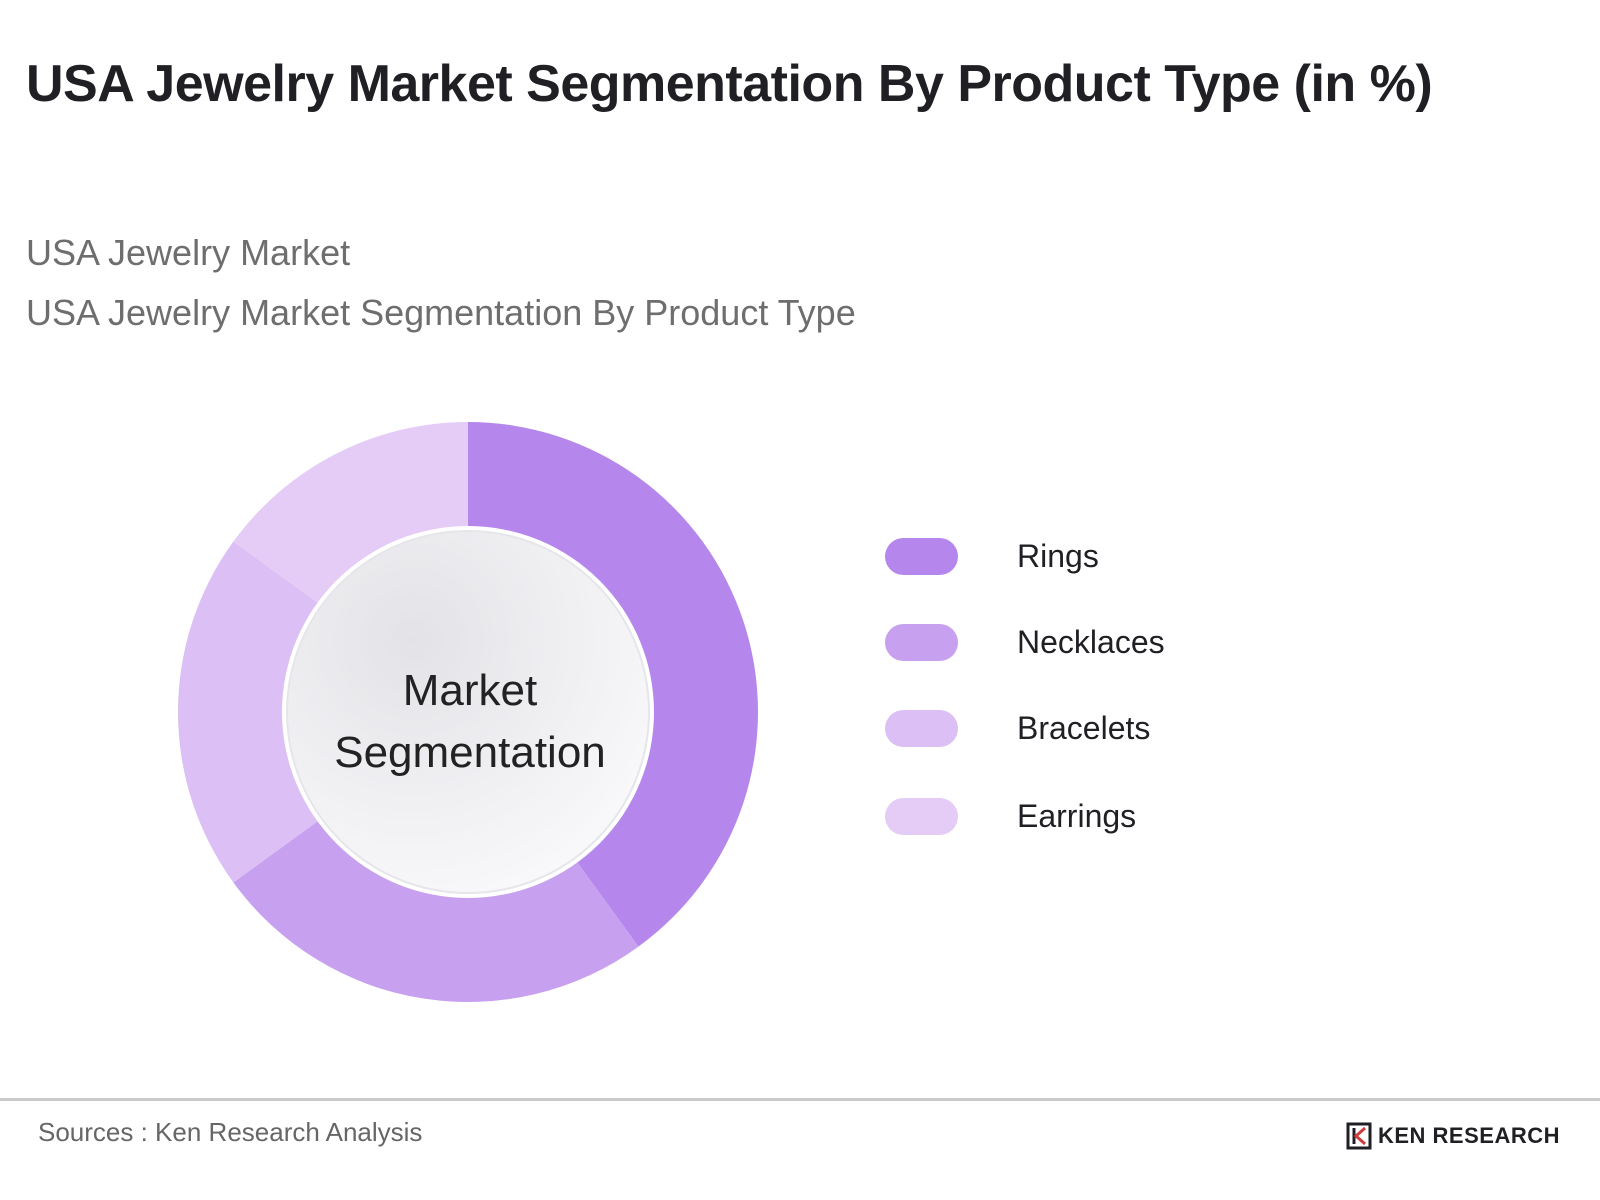 Image resolution: width=1600 pixels, height=1200 pixels. Describe the element at coordinates (800, 1099) in the screenshot. I see `footer-divider` at that location.